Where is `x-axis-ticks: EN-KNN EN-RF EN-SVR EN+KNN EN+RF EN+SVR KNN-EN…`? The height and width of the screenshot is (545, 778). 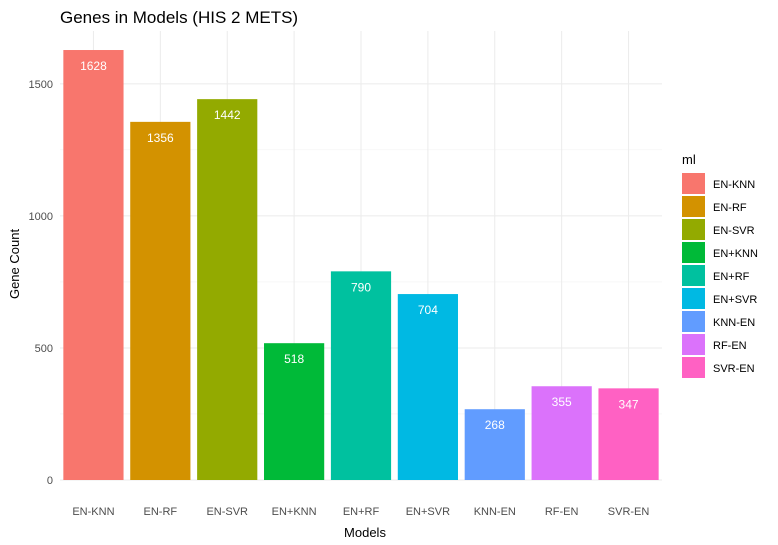 x-axis-ticks: EN-KNN EN-RF EN-SVR EN+KNN EN+RF EN+SVR KNN-EN… is located at coordinates (360, 512).